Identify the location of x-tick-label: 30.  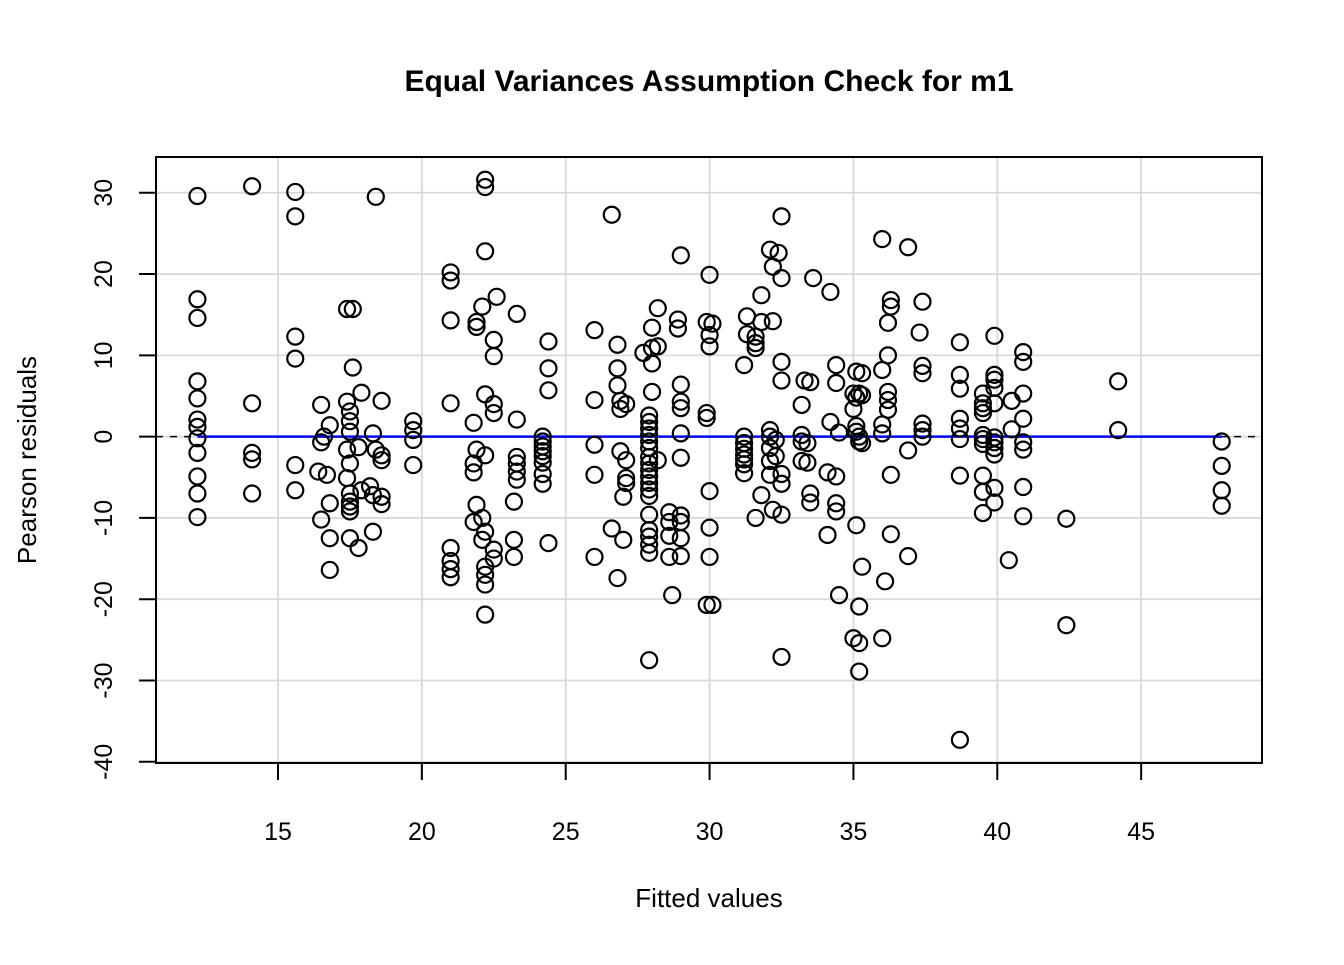
(710, 832).